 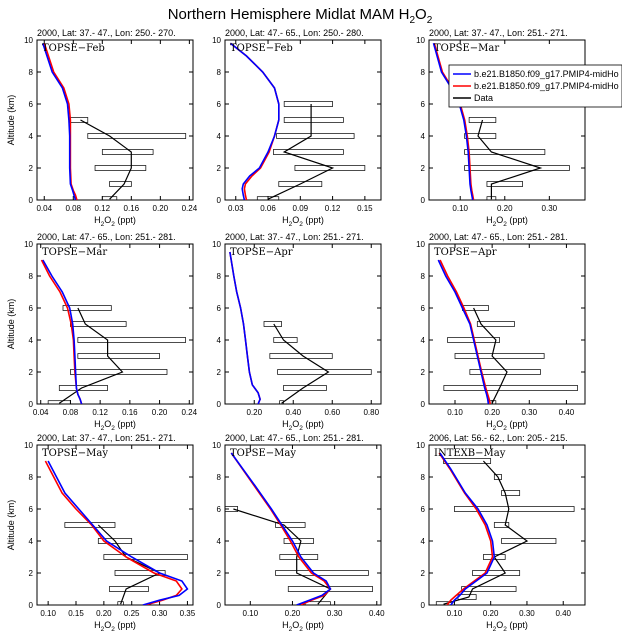 What do you see at coordinates (365, 208) in the screenshot?
I see `x-tick-label: 0.15` at bounding box center [365, 208].